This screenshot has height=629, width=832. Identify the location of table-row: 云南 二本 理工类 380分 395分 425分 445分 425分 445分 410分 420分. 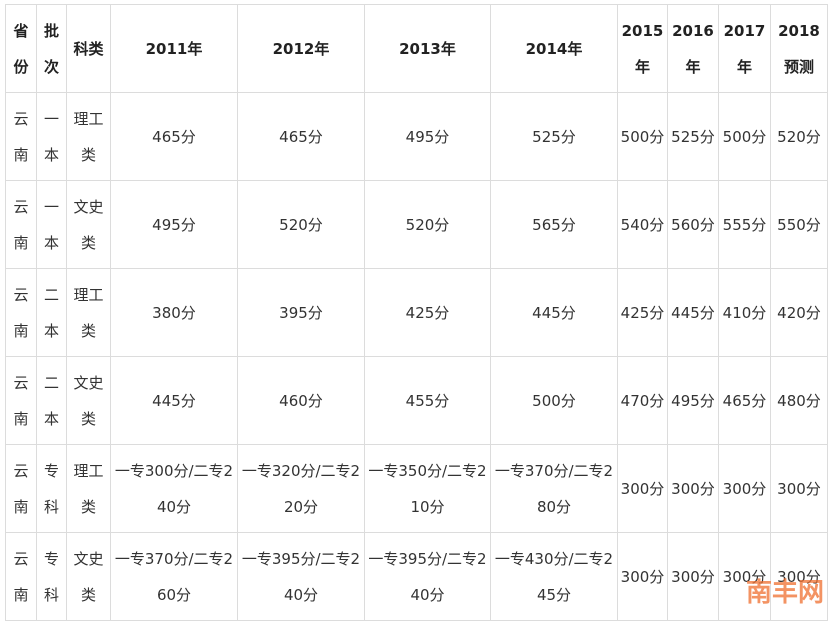
(416, 312).